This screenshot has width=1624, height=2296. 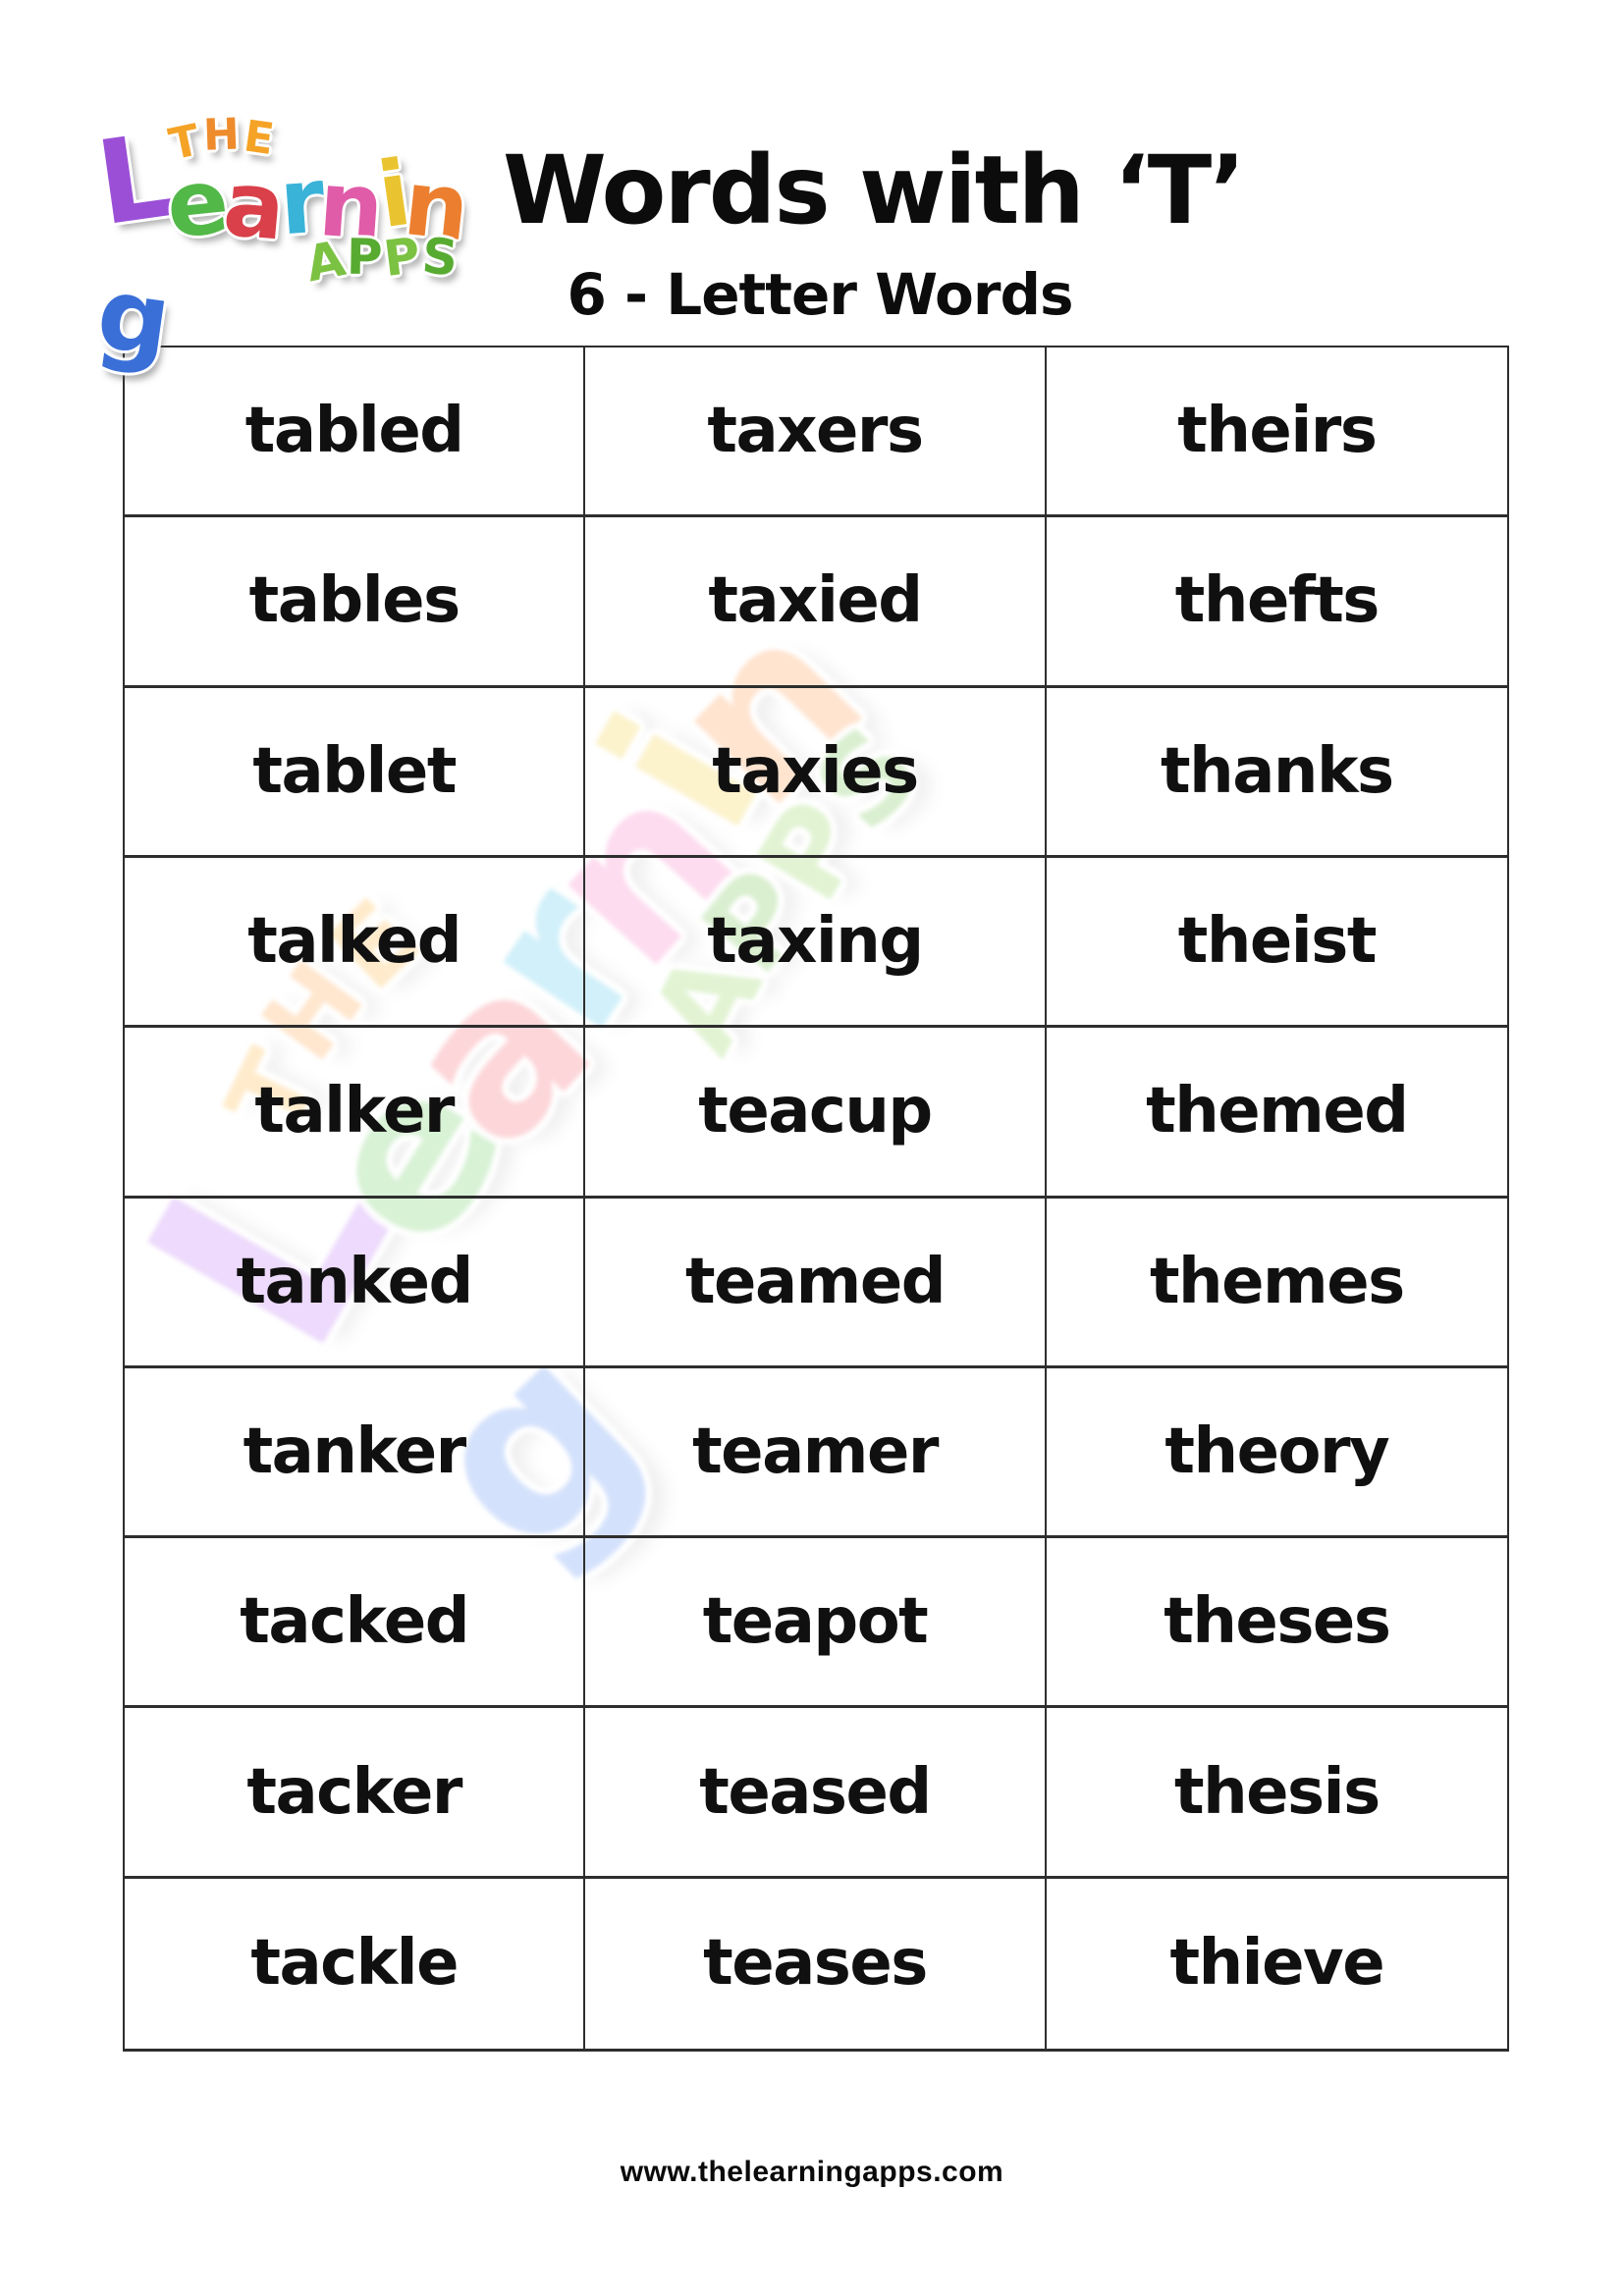 I want to click on page-subtitle: 6 - Letter Words, so click(x=820, y=295).